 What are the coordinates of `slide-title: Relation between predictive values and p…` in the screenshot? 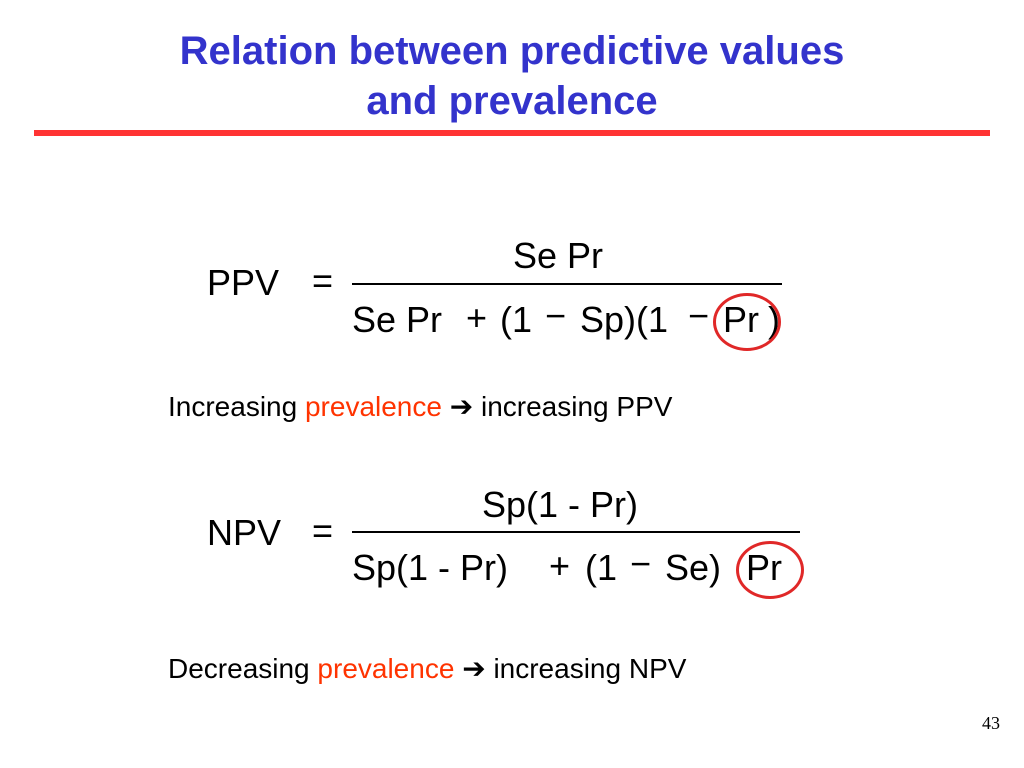 It's located at (512, 76).